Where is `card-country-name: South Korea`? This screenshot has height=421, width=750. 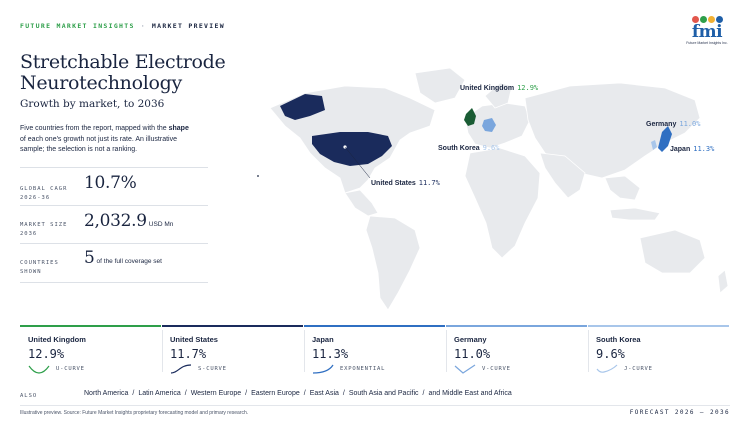
card-country-name: South Korea is located at coordinates (618, 339).